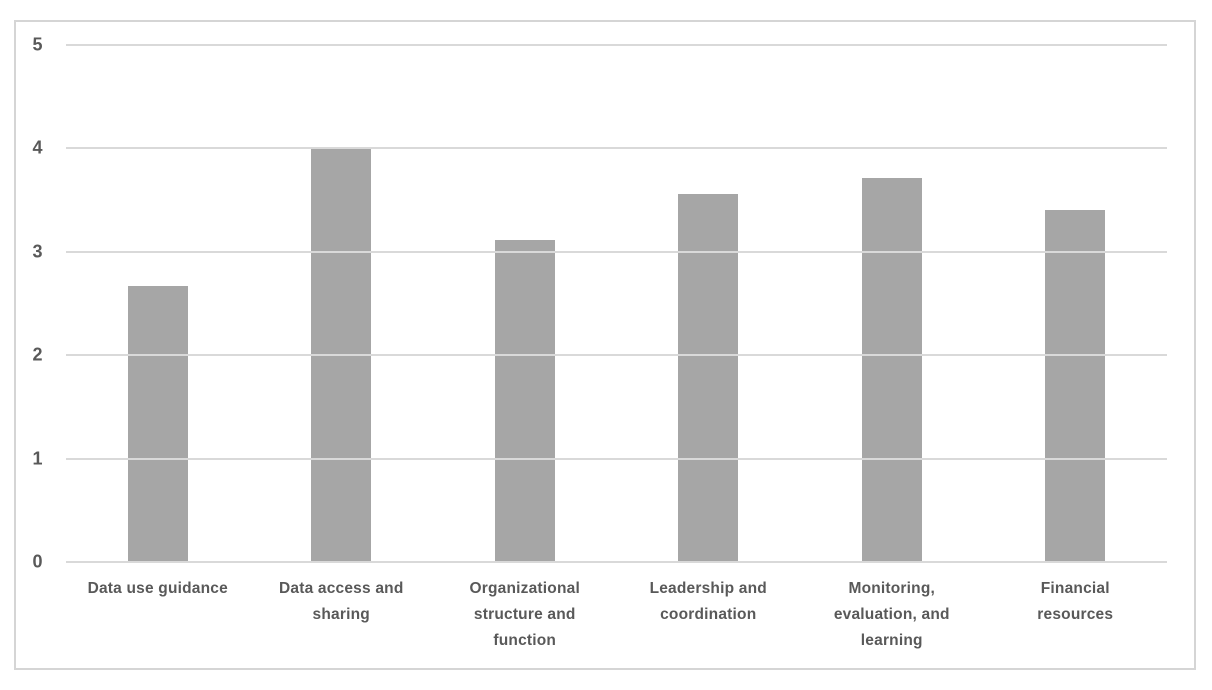 The image size is (1212, 690). Describe the element at coordinates (37, 561) in the screenshot. I see `y-tick-label: 0` at that location.